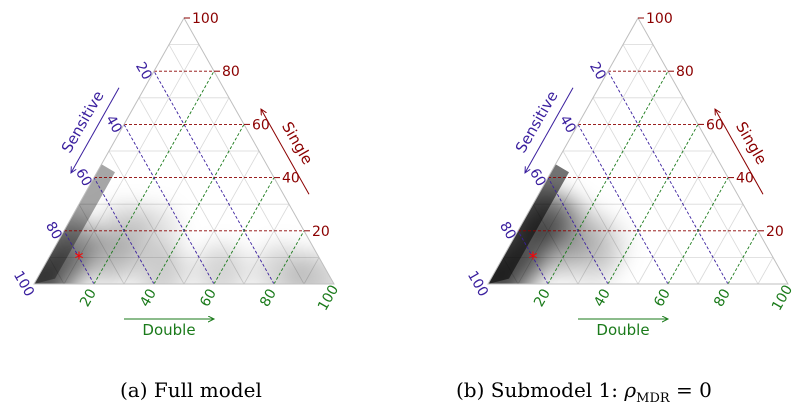  Describe the element at coordinates (630, 390) in the screenshot. I see `caption-b-rho: ρ` at that location.